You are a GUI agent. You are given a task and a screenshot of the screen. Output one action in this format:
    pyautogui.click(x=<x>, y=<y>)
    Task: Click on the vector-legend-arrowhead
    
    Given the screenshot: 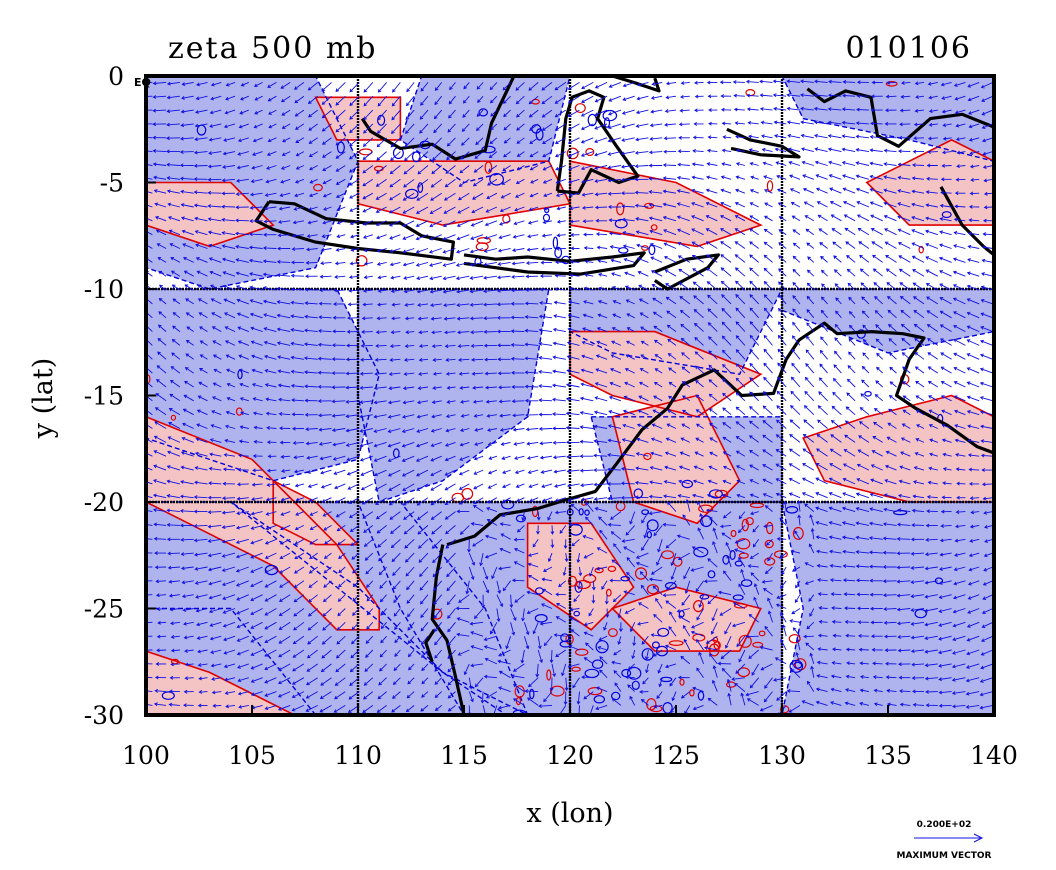 What is the action you would take?
    pyautogui.click(x=978, y=838)
    